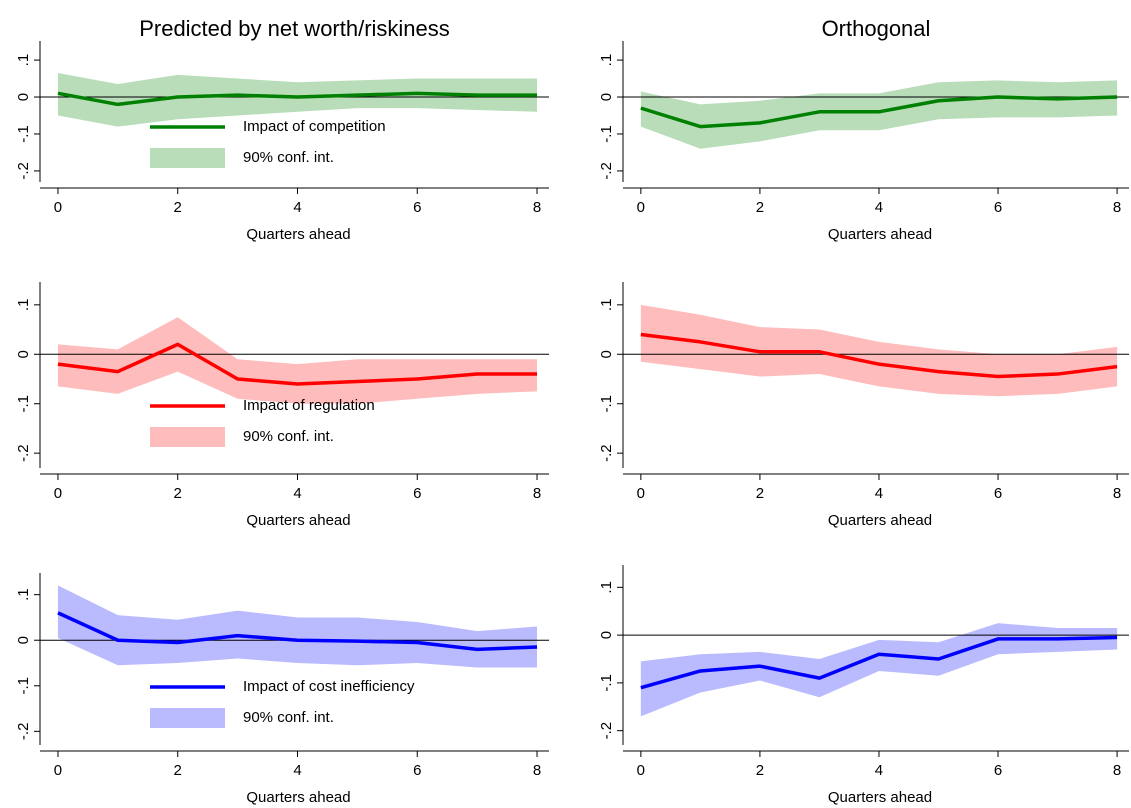  Describe the element at coordinates (294, 28) in the screenshot. I see `chart-title: Predicted by net worth/riskiness` at that location.